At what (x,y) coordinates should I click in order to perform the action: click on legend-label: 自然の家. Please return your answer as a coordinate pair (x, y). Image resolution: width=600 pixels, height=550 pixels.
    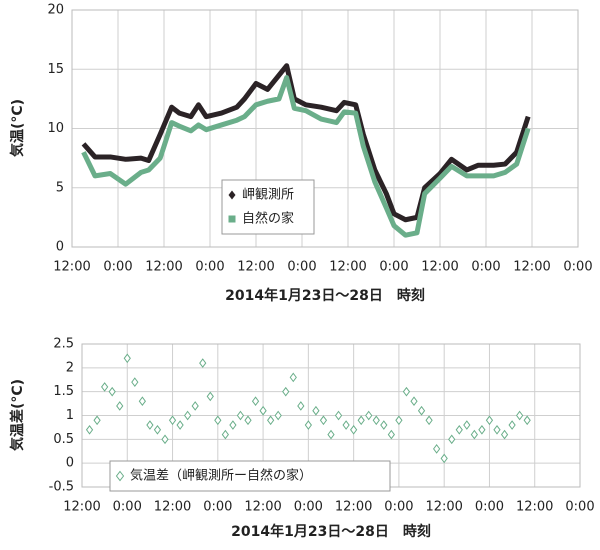
    Looking at the image, I should click on (268, 219).